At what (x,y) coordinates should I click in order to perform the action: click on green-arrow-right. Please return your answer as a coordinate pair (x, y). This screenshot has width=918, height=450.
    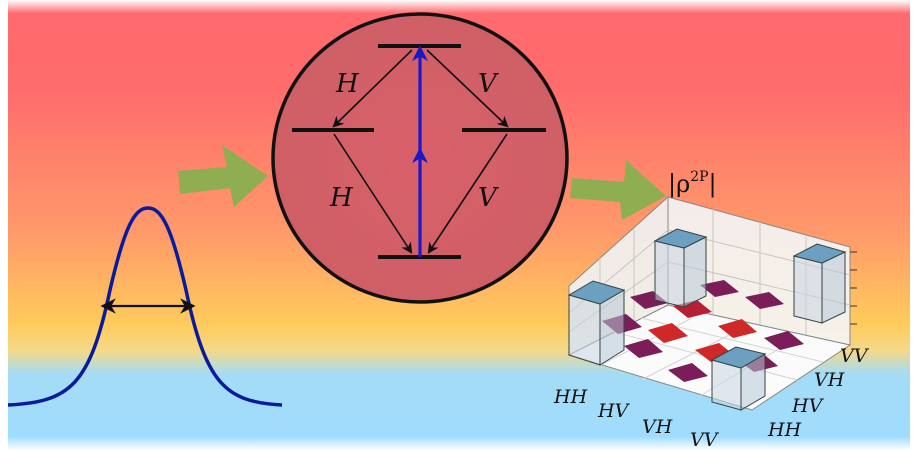
    Looking at the image, I should click on (618, 190).